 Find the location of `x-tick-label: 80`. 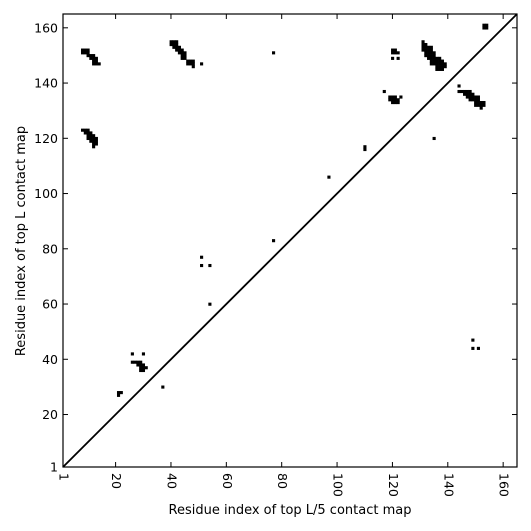

x-tick-label: 80 is located at coordinates (282, 481).